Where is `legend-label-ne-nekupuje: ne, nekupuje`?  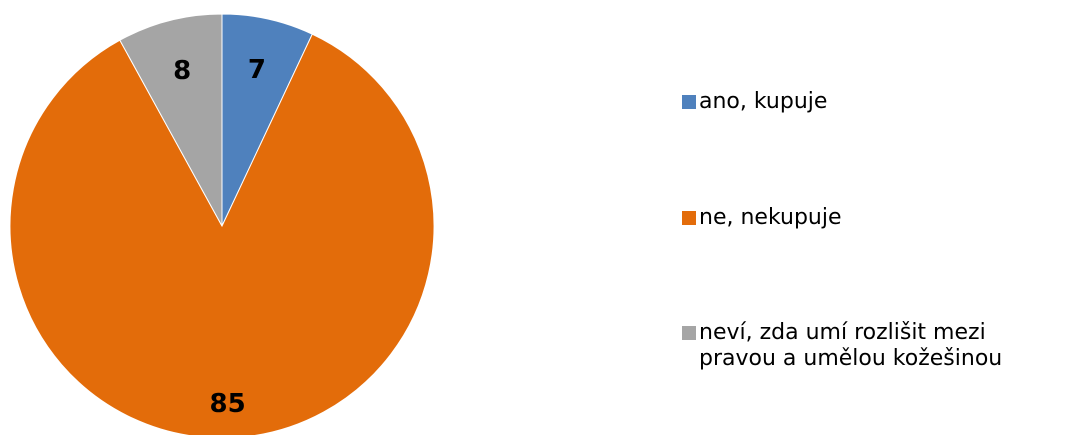 legend-label-ne-nekupuje: ne, nekupuje is located at coordinates (770, 217).